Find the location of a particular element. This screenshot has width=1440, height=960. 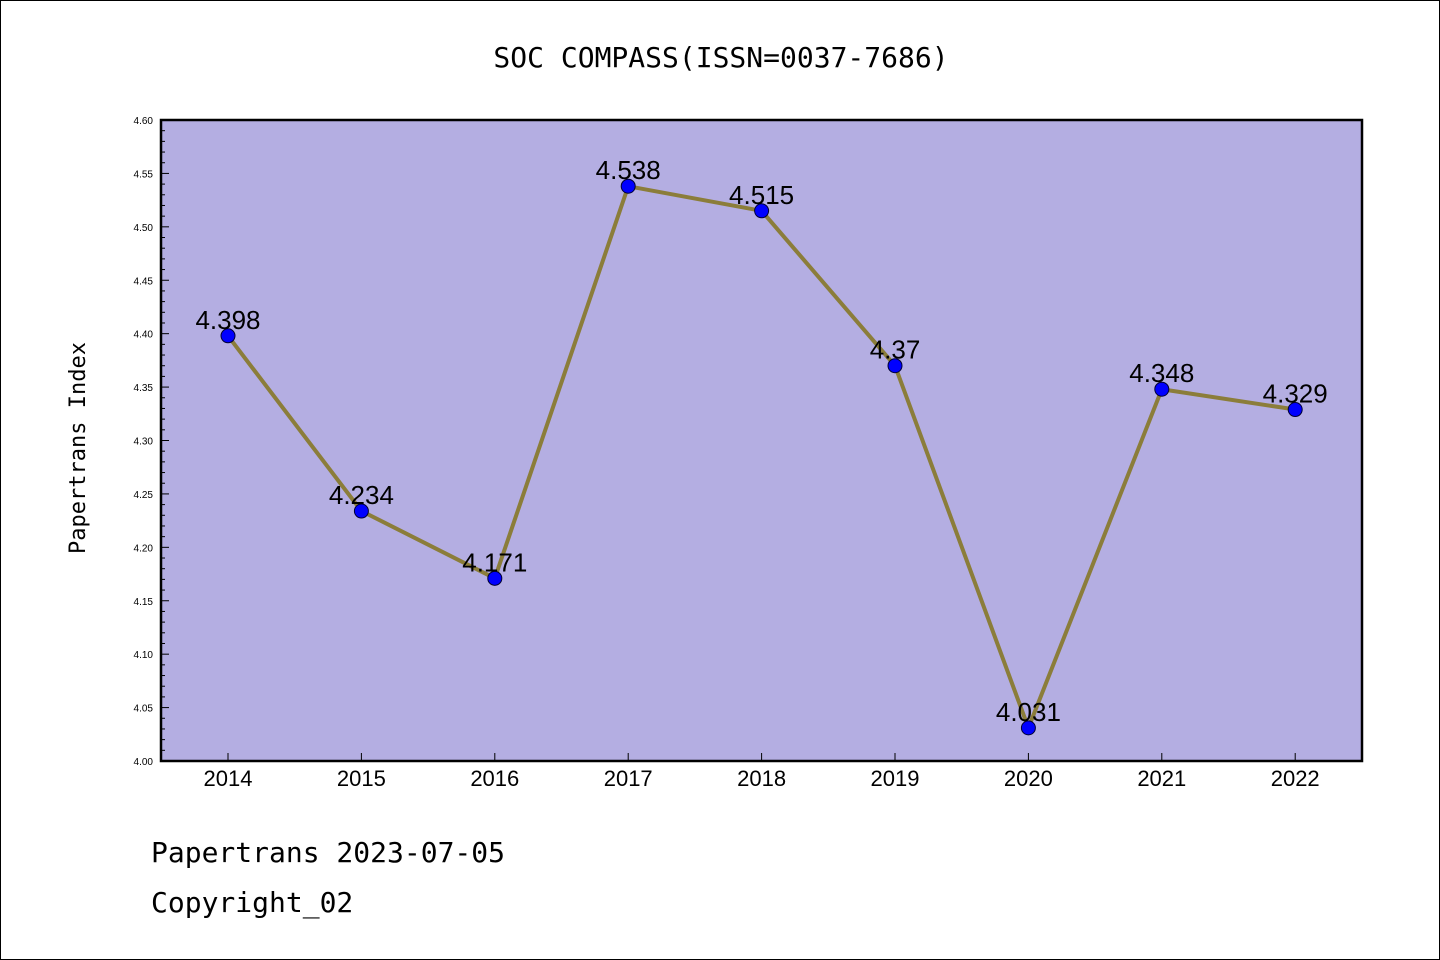

data-label: 4.538 is located at coordinates (628, 170).